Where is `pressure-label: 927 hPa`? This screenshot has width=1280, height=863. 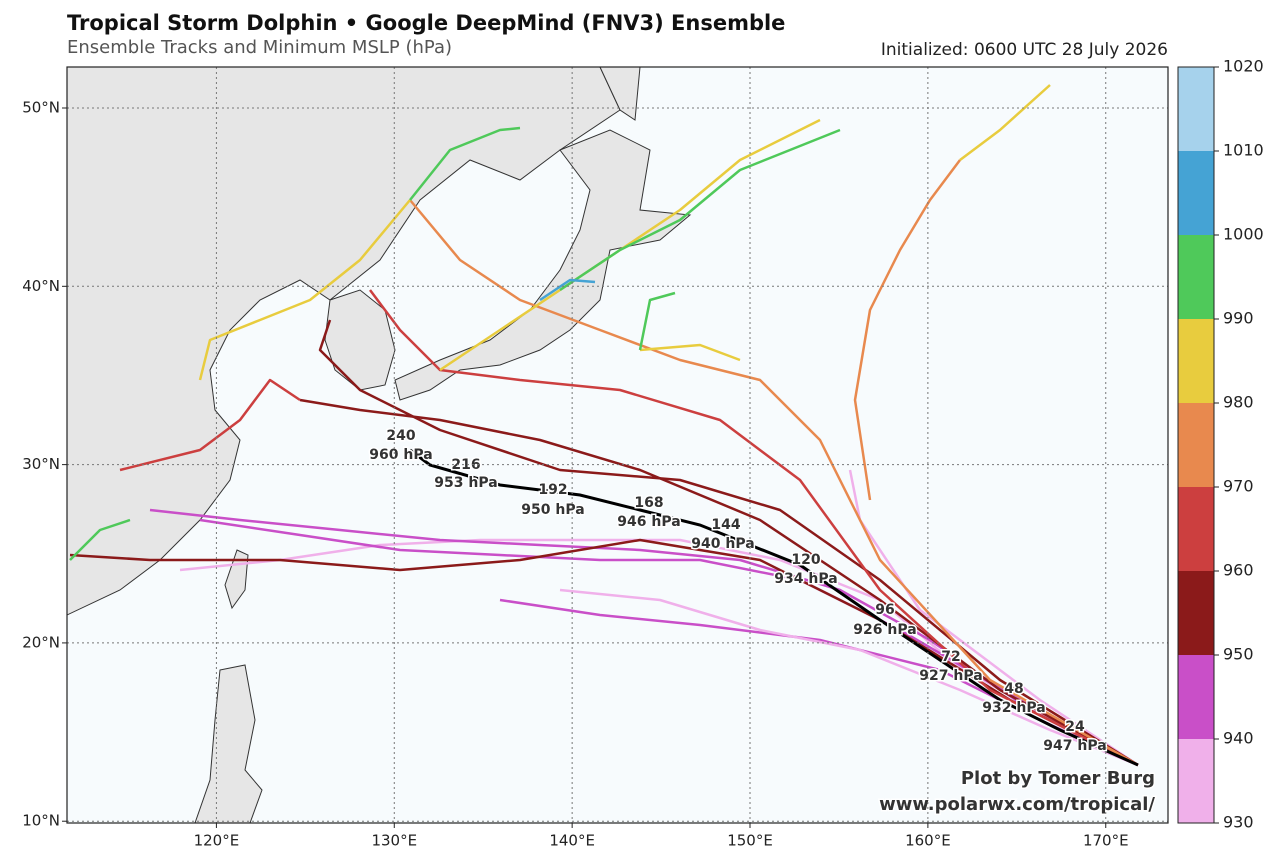 pressure-label: 927 hPa is located at coordinates (950, 676).